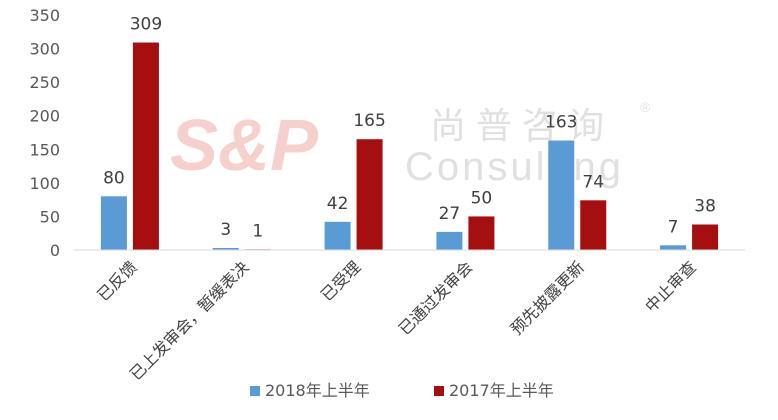  What do you see at coordinates (44, 133) in the screenshot?
I see `y-axis: 0 50 100 150 200 250 300 350` at bounding box center [44, 133].